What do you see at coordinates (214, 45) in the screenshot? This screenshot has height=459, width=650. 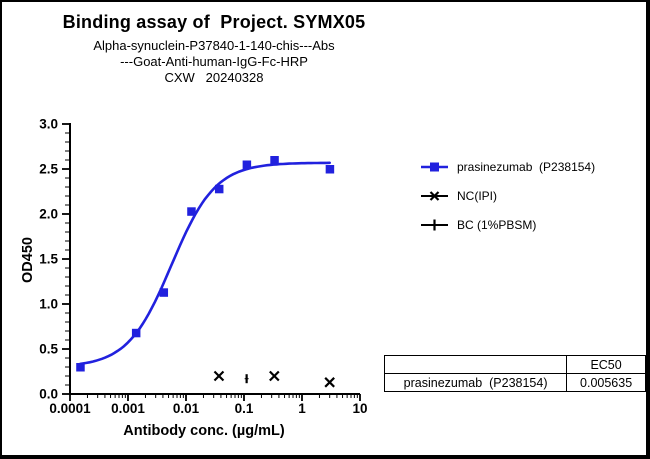 I see `chart-subtitle-line1: Alpha-synuclein-P37840-1-140-chis---Abs` at bounding box center [214, 45].